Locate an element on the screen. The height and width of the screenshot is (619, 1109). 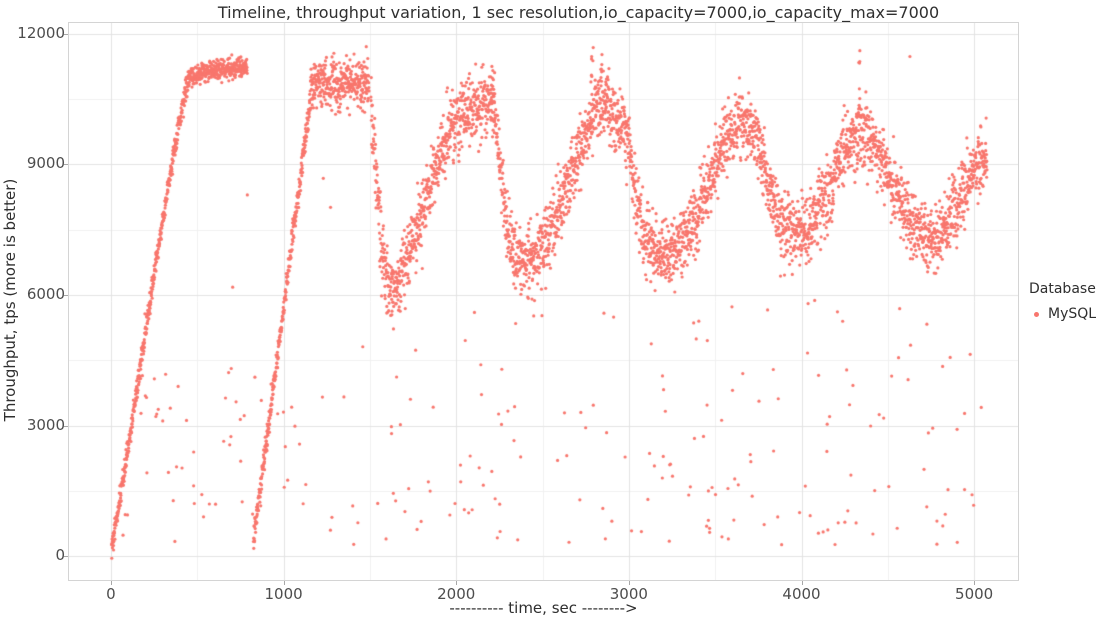
y-tick-label: 9000 is located at coordinates (45, 163).